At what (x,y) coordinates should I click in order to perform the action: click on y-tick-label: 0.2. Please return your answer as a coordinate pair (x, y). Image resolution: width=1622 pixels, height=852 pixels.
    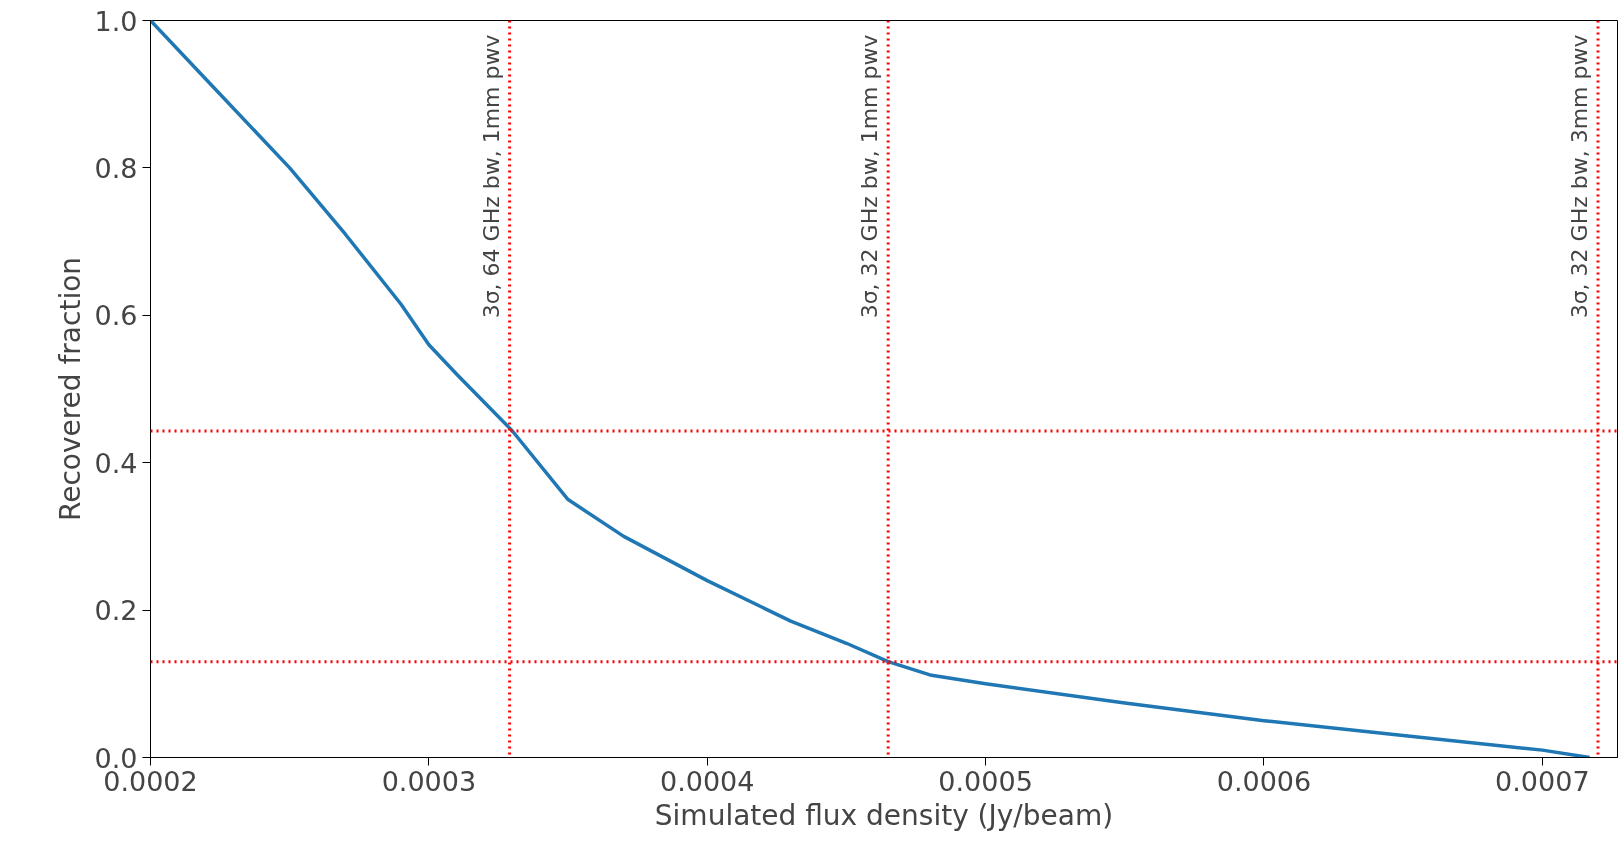
    Looking at the image, I should click on (116, 611).